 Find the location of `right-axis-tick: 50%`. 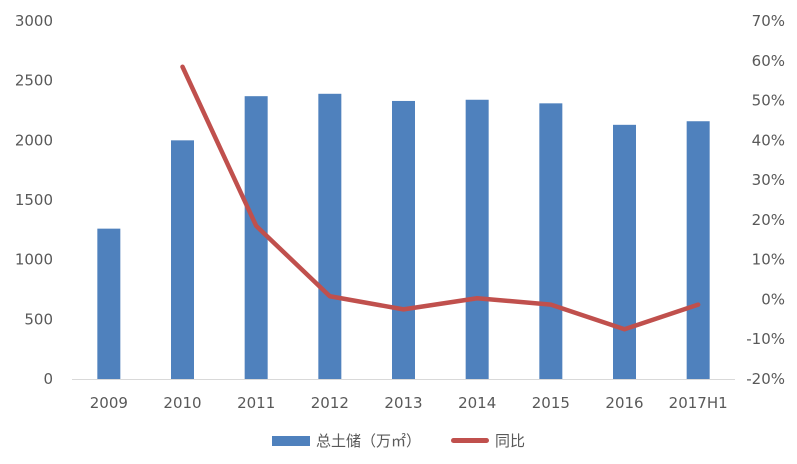

right-axis-tick: 50% is located at coordinates (768, 101).